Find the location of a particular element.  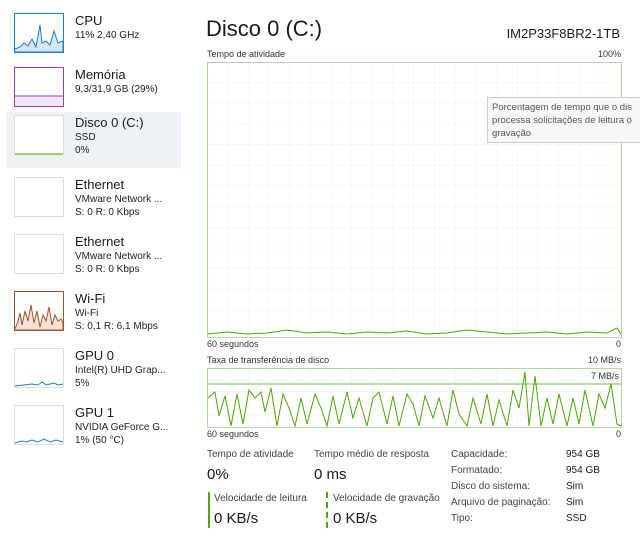

prop-label: Tipo: is located at coordinates (462, 518).